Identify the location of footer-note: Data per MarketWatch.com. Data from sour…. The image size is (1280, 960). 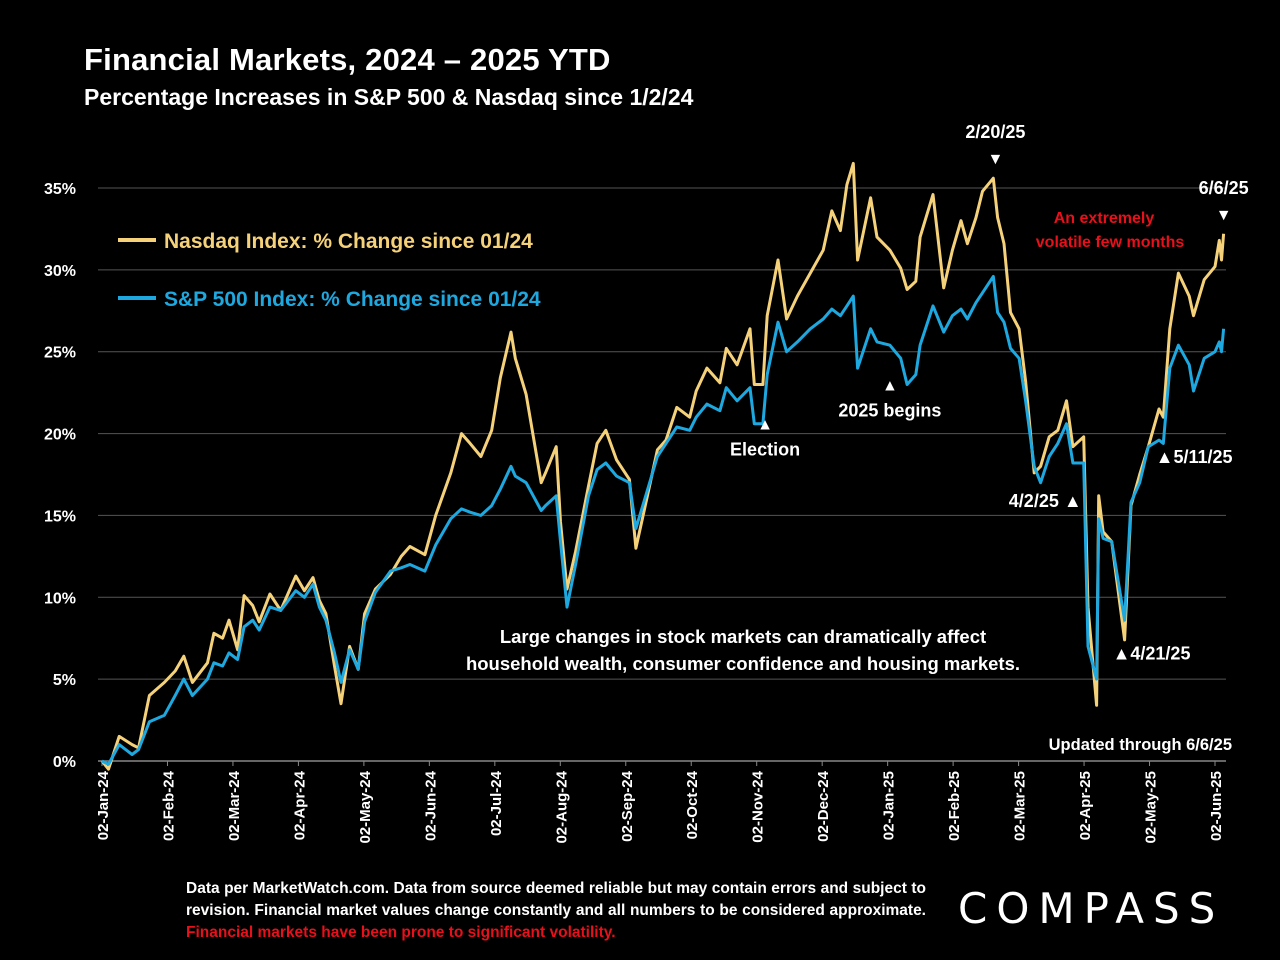
(556, 911).